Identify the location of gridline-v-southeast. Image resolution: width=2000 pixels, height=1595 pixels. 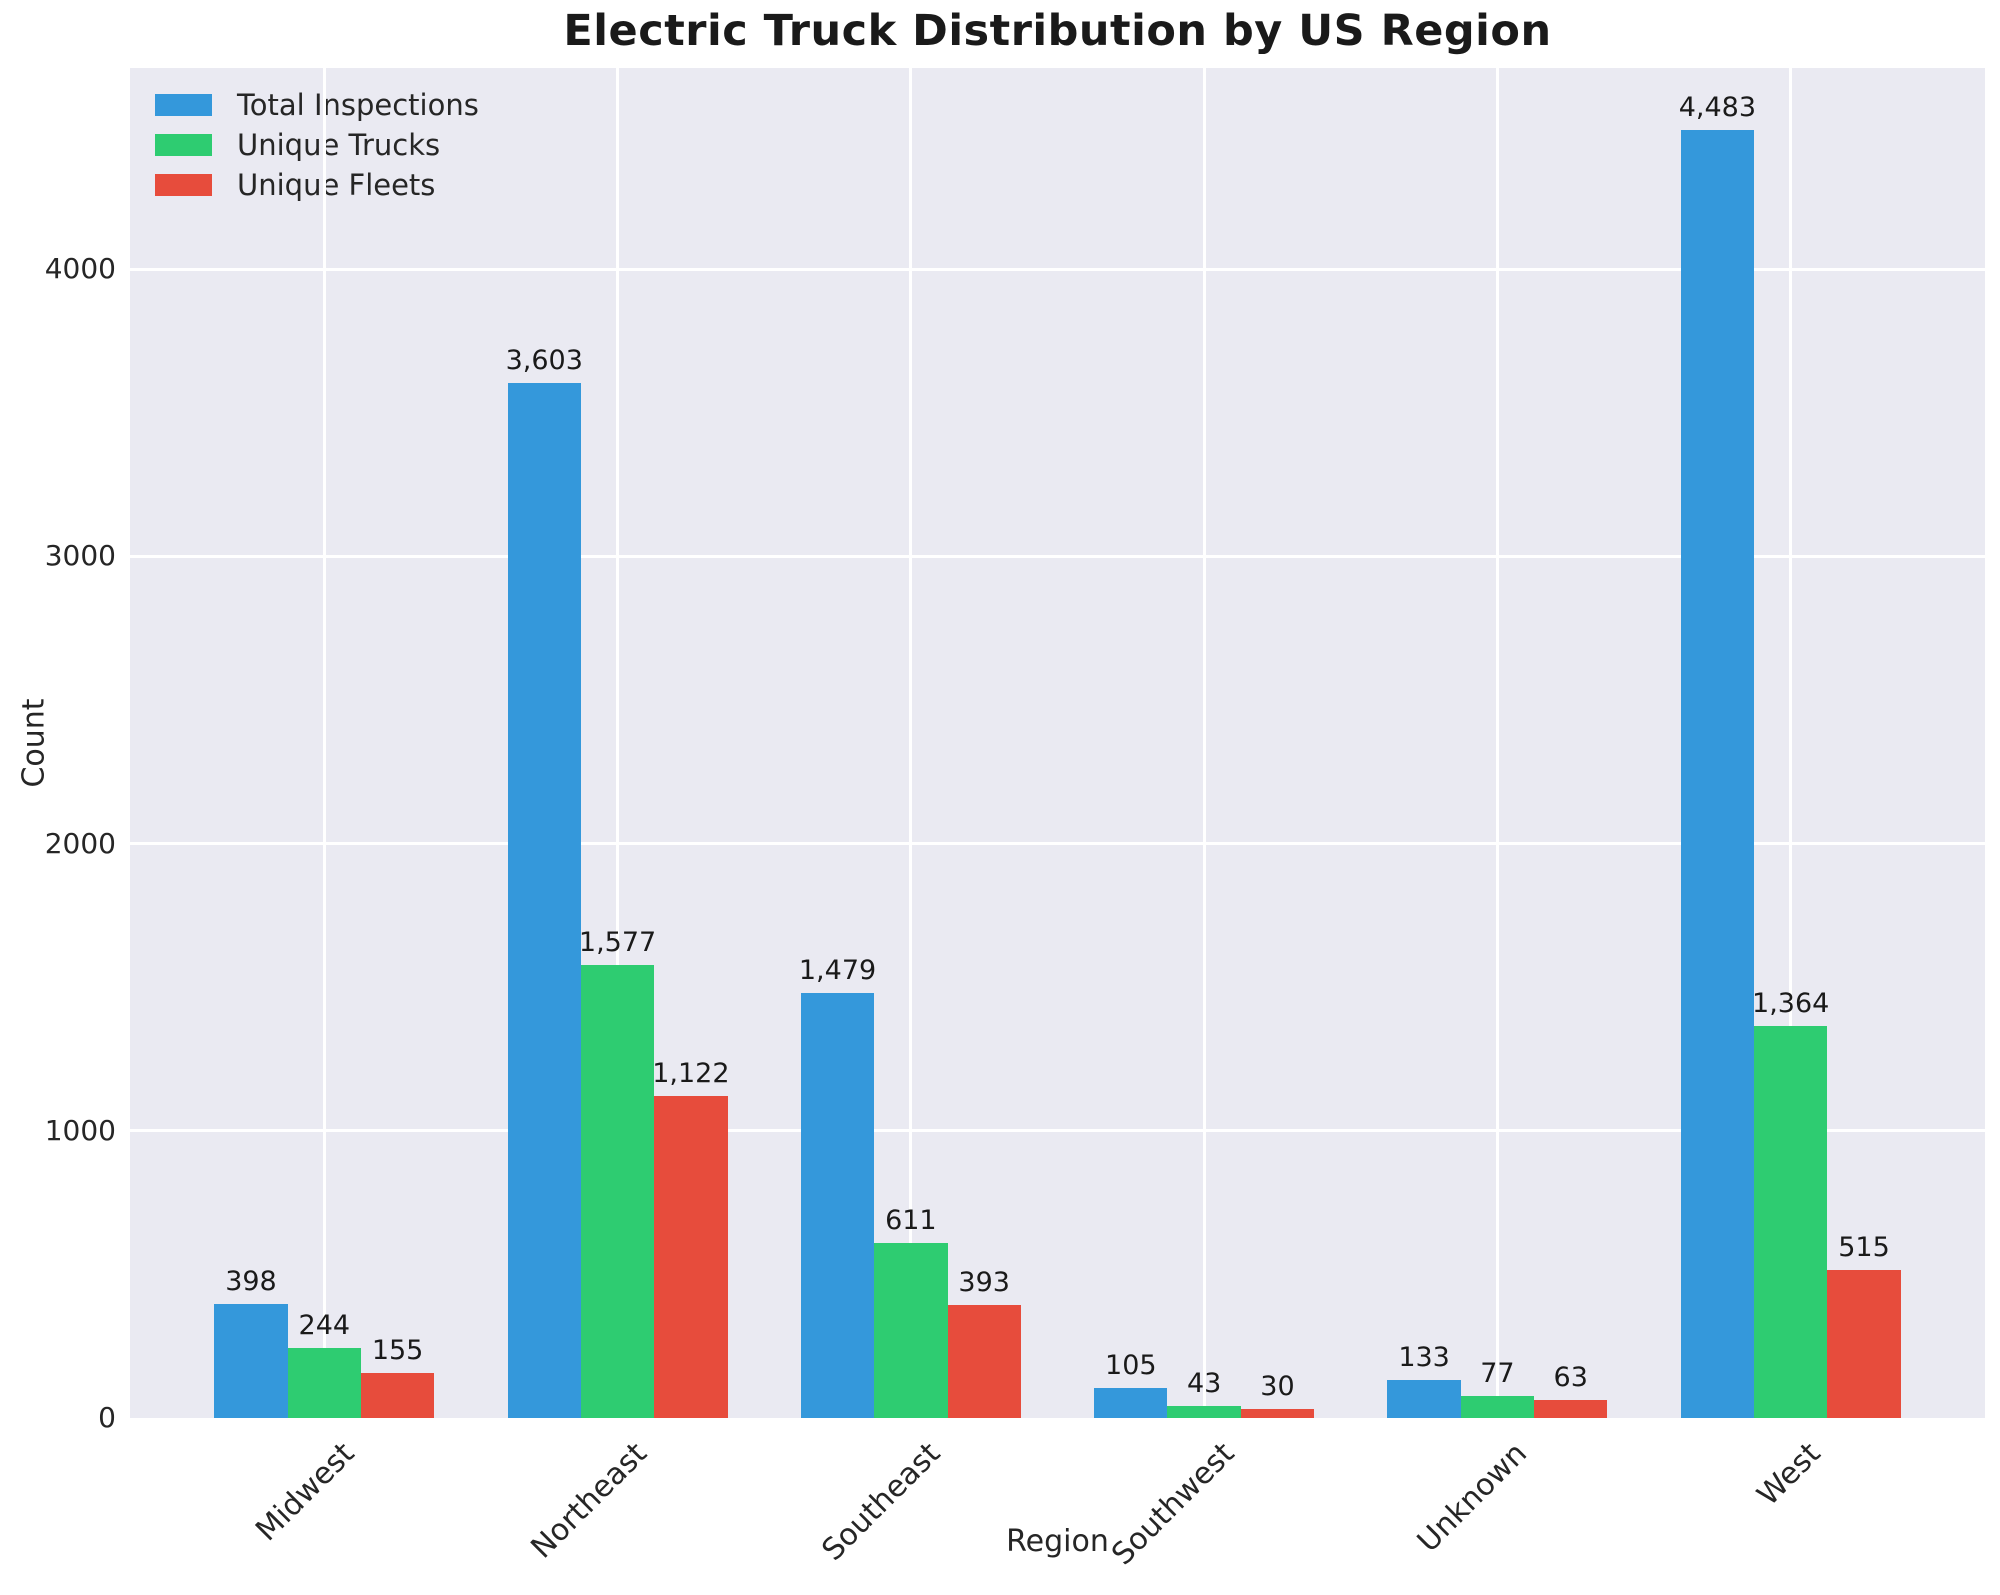
(911, 743).